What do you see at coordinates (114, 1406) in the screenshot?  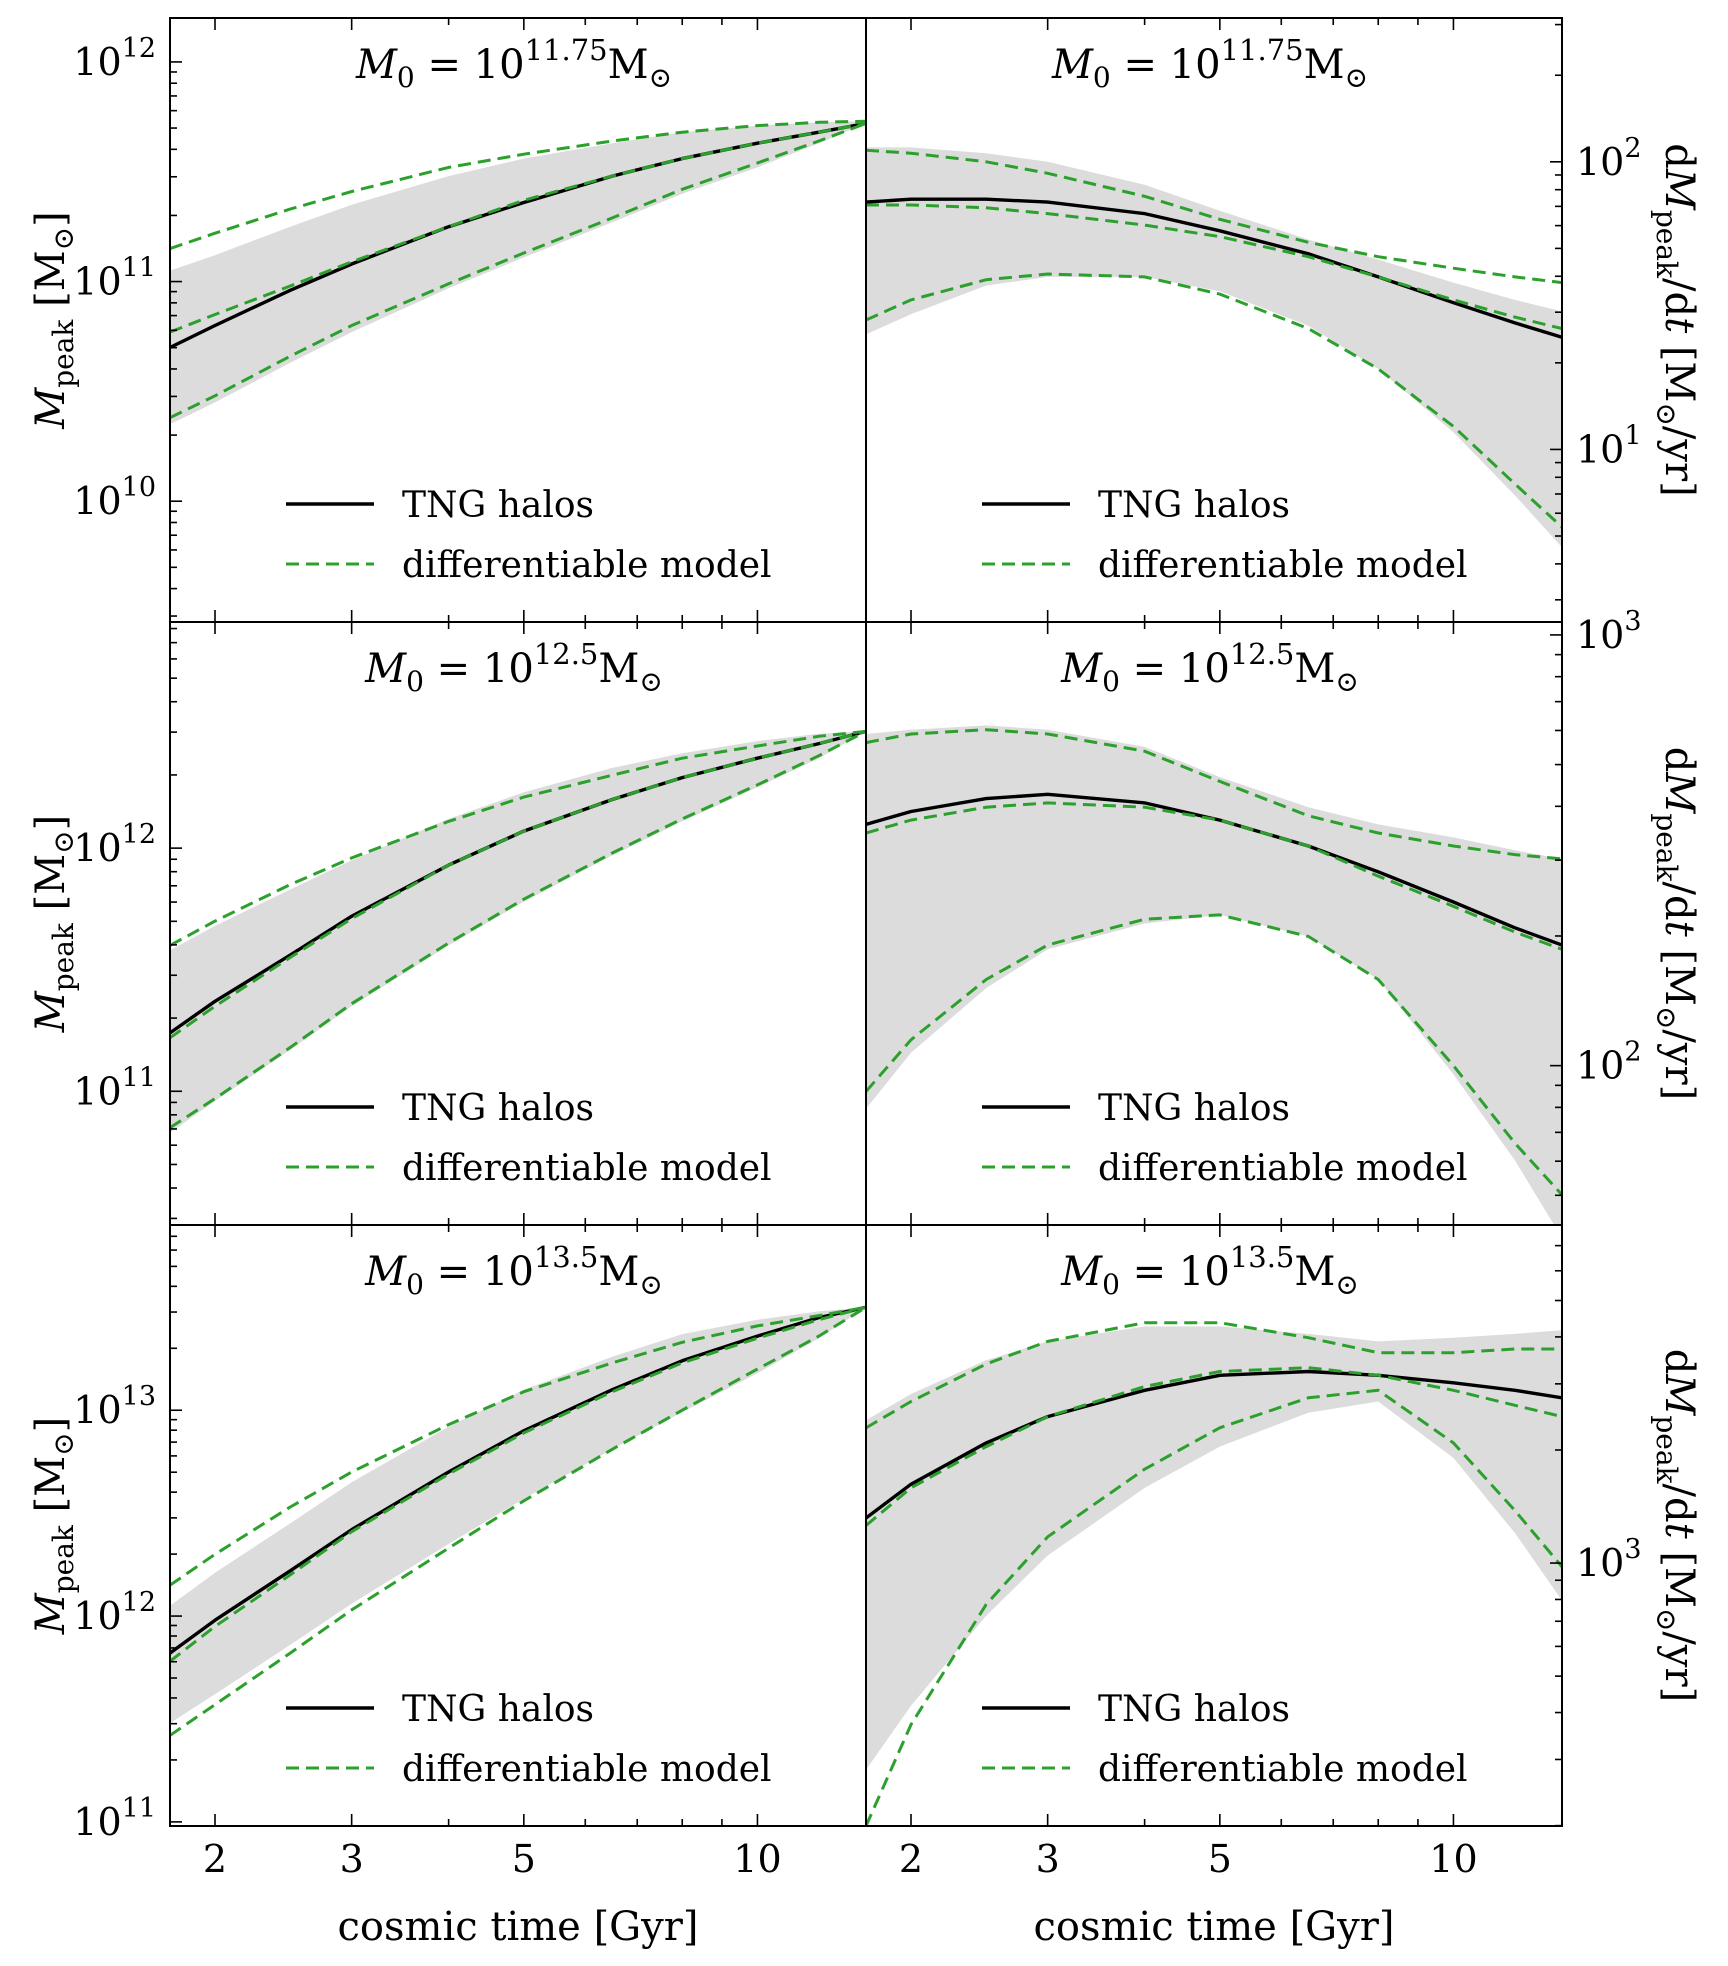 I see `y-tick-label: 10¹³` at bounding box center [114, 1406].